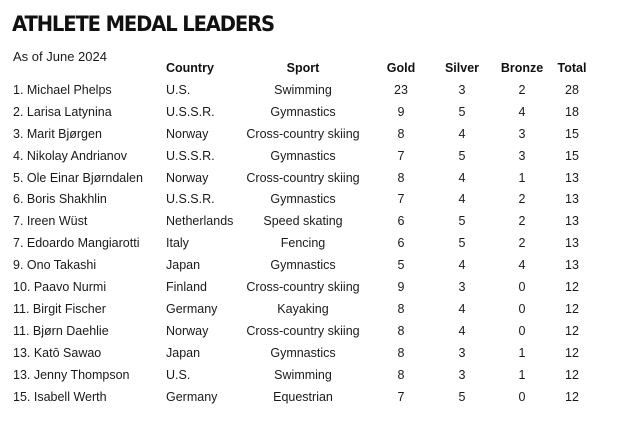  Describe the element at coordinates (522, 111) in the screenshot. I see `bronze-count: 4` at that location.